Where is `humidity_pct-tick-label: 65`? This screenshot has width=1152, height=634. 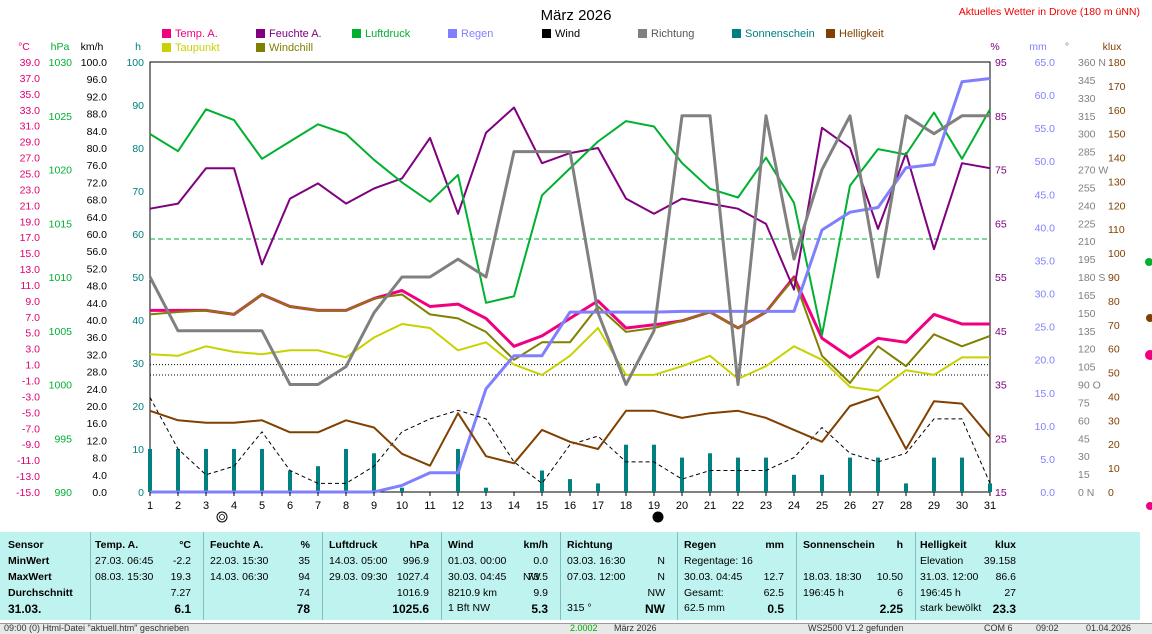
humidity_pct-tick-label: 65 is located at coordinates (1001, 224).